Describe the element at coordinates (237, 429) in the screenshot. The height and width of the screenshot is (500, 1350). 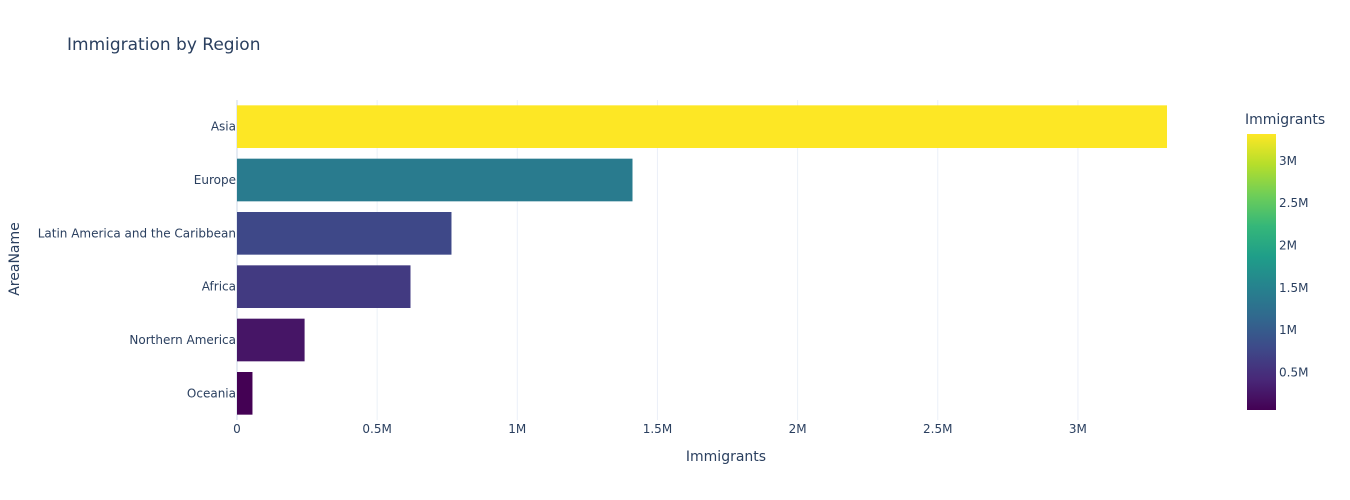
I see `x-tick-label: 0` at that location.